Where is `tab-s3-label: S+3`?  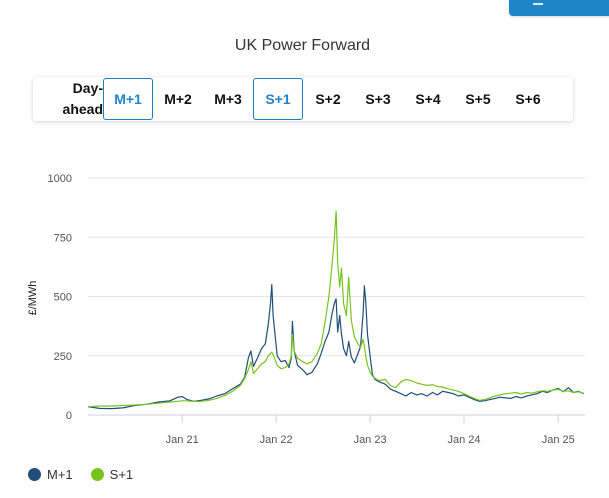
tab-s3-label: S+3 is located at coordinates (378, 99).